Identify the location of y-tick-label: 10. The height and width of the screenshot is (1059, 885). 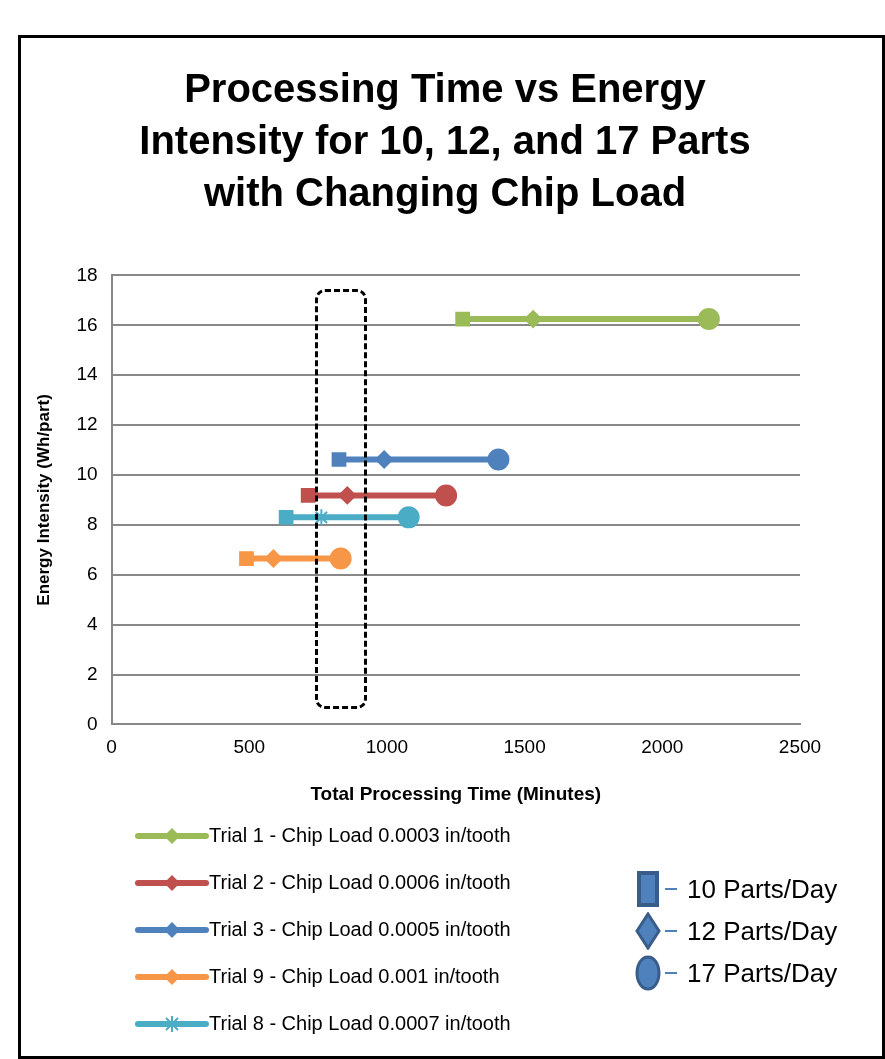
(87, 474).